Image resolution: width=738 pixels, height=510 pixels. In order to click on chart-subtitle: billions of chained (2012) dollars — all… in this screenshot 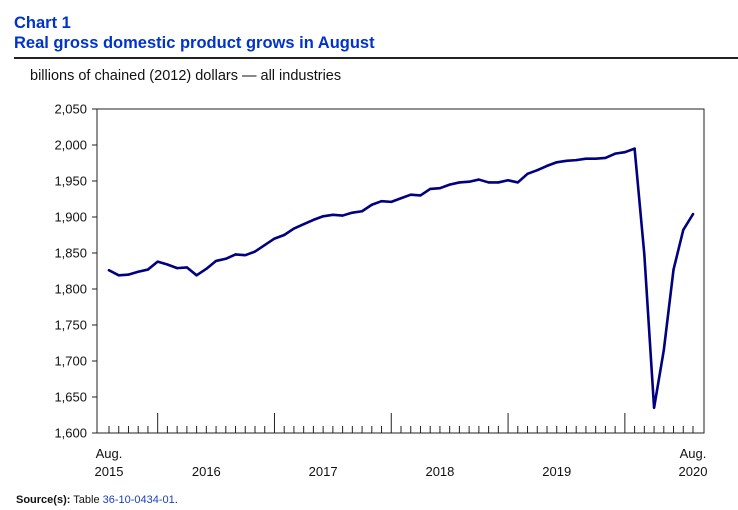, I will do `click(186, 76)`.